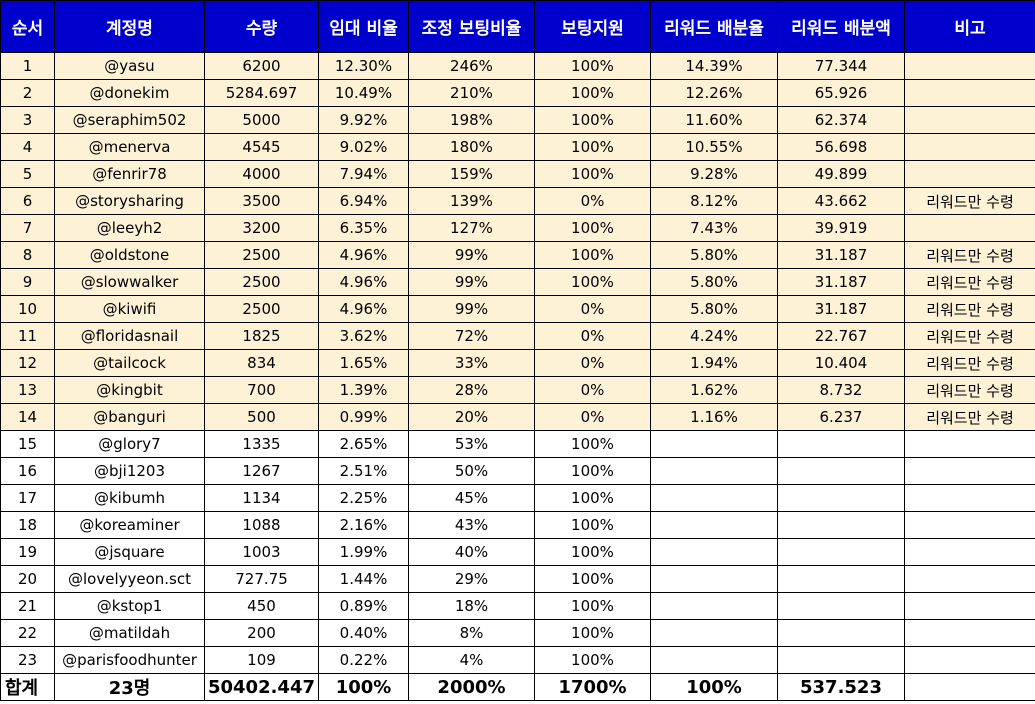  I want to click on cell-lease-ratio: 0.22%, so click(363, 660).